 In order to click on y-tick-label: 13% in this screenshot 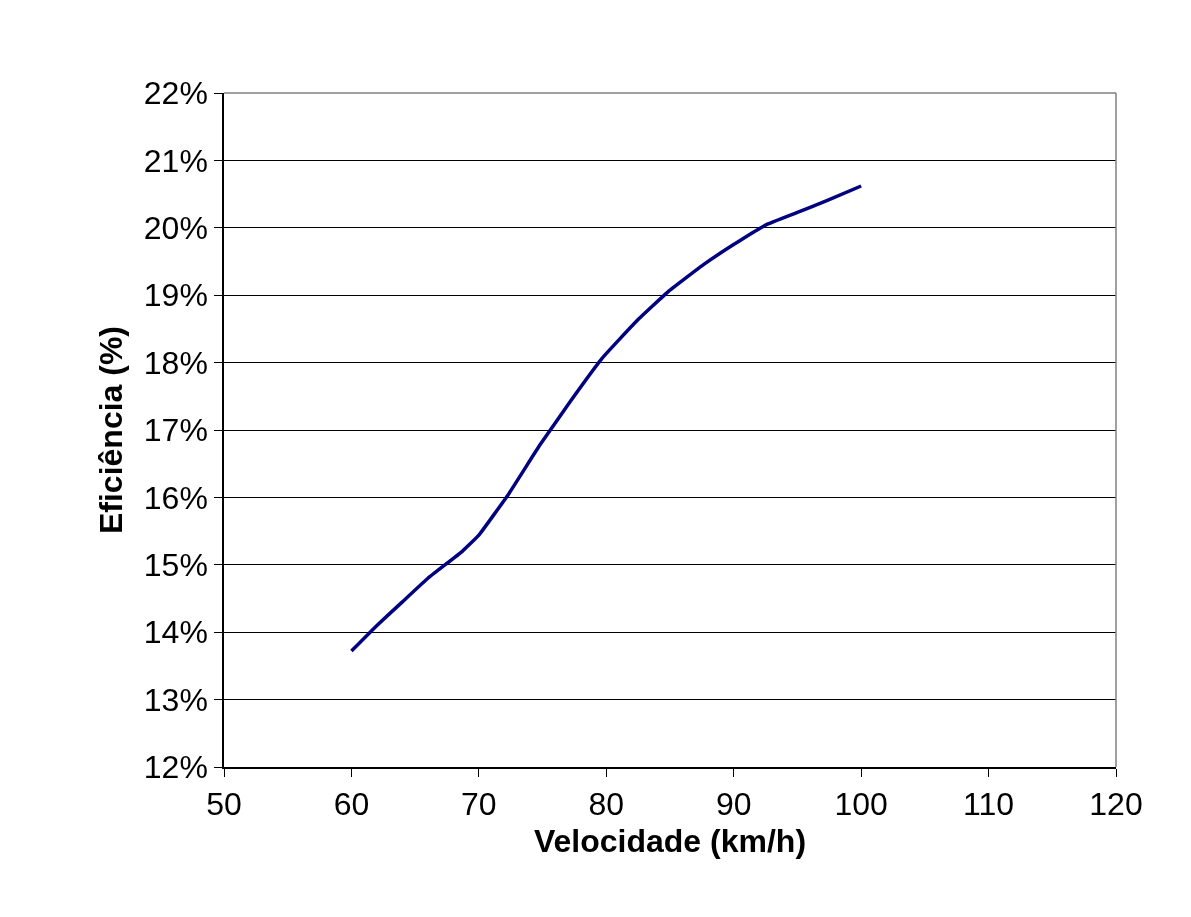, I will do `click(175, 699)`.